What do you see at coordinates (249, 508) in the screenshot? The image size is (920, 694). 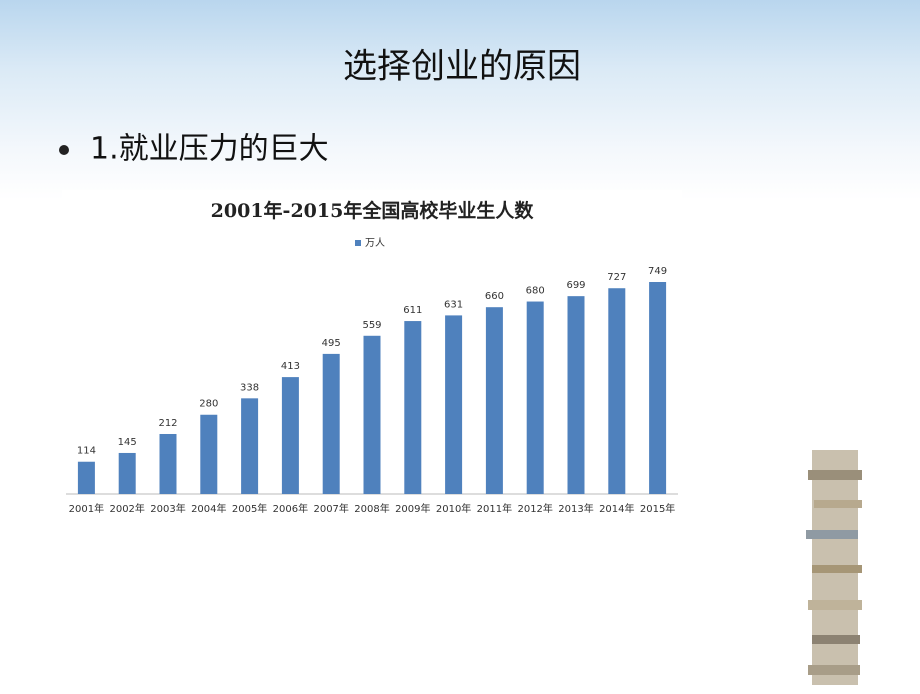 I see `x-tick-label: 2005年` at bounding box center [249, 508].